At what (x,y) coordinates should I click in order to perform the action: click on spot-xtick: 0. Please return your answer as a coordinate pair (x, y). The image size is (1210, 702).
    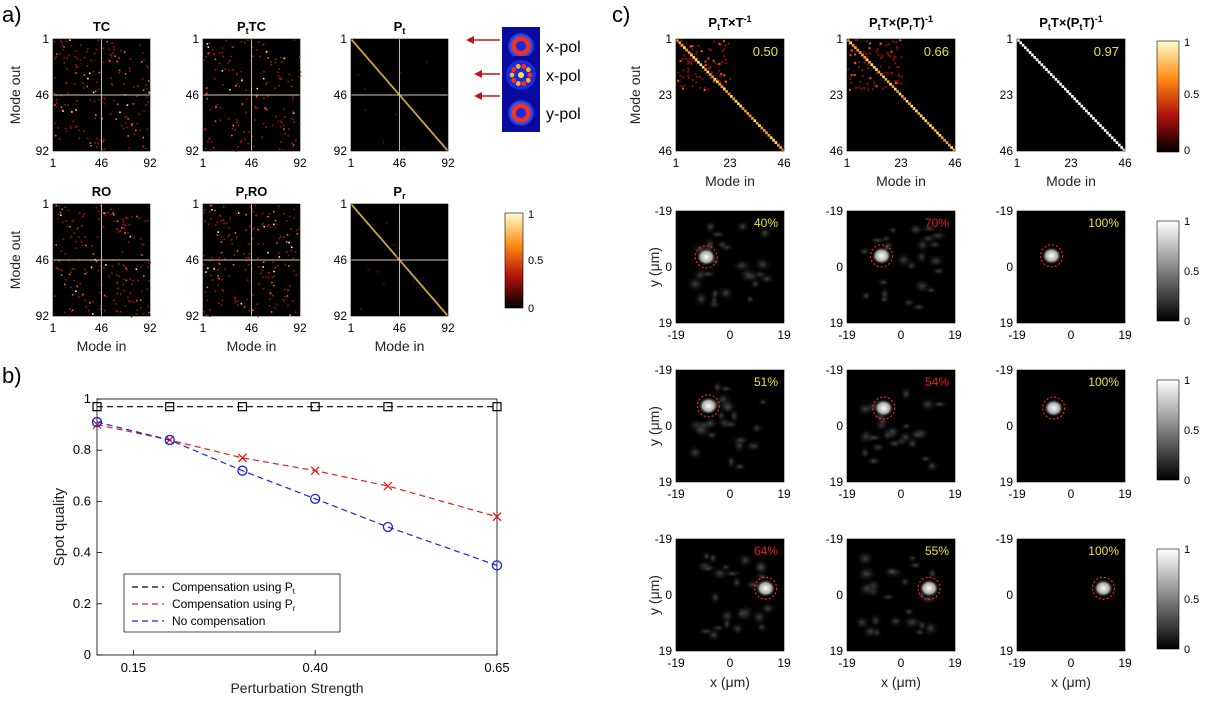
    Looking at the image, I should click on (730, 494).